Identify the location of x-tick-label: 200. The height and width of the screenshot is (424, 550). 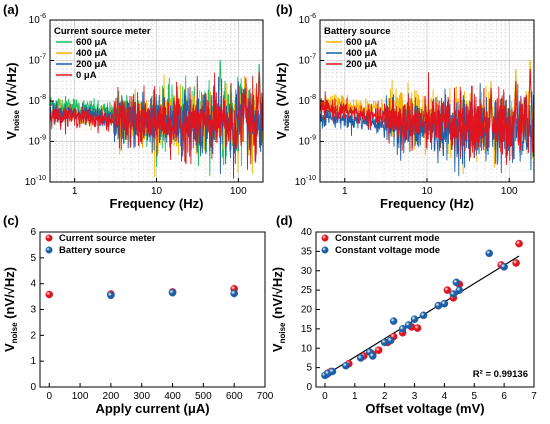
(111, 396).